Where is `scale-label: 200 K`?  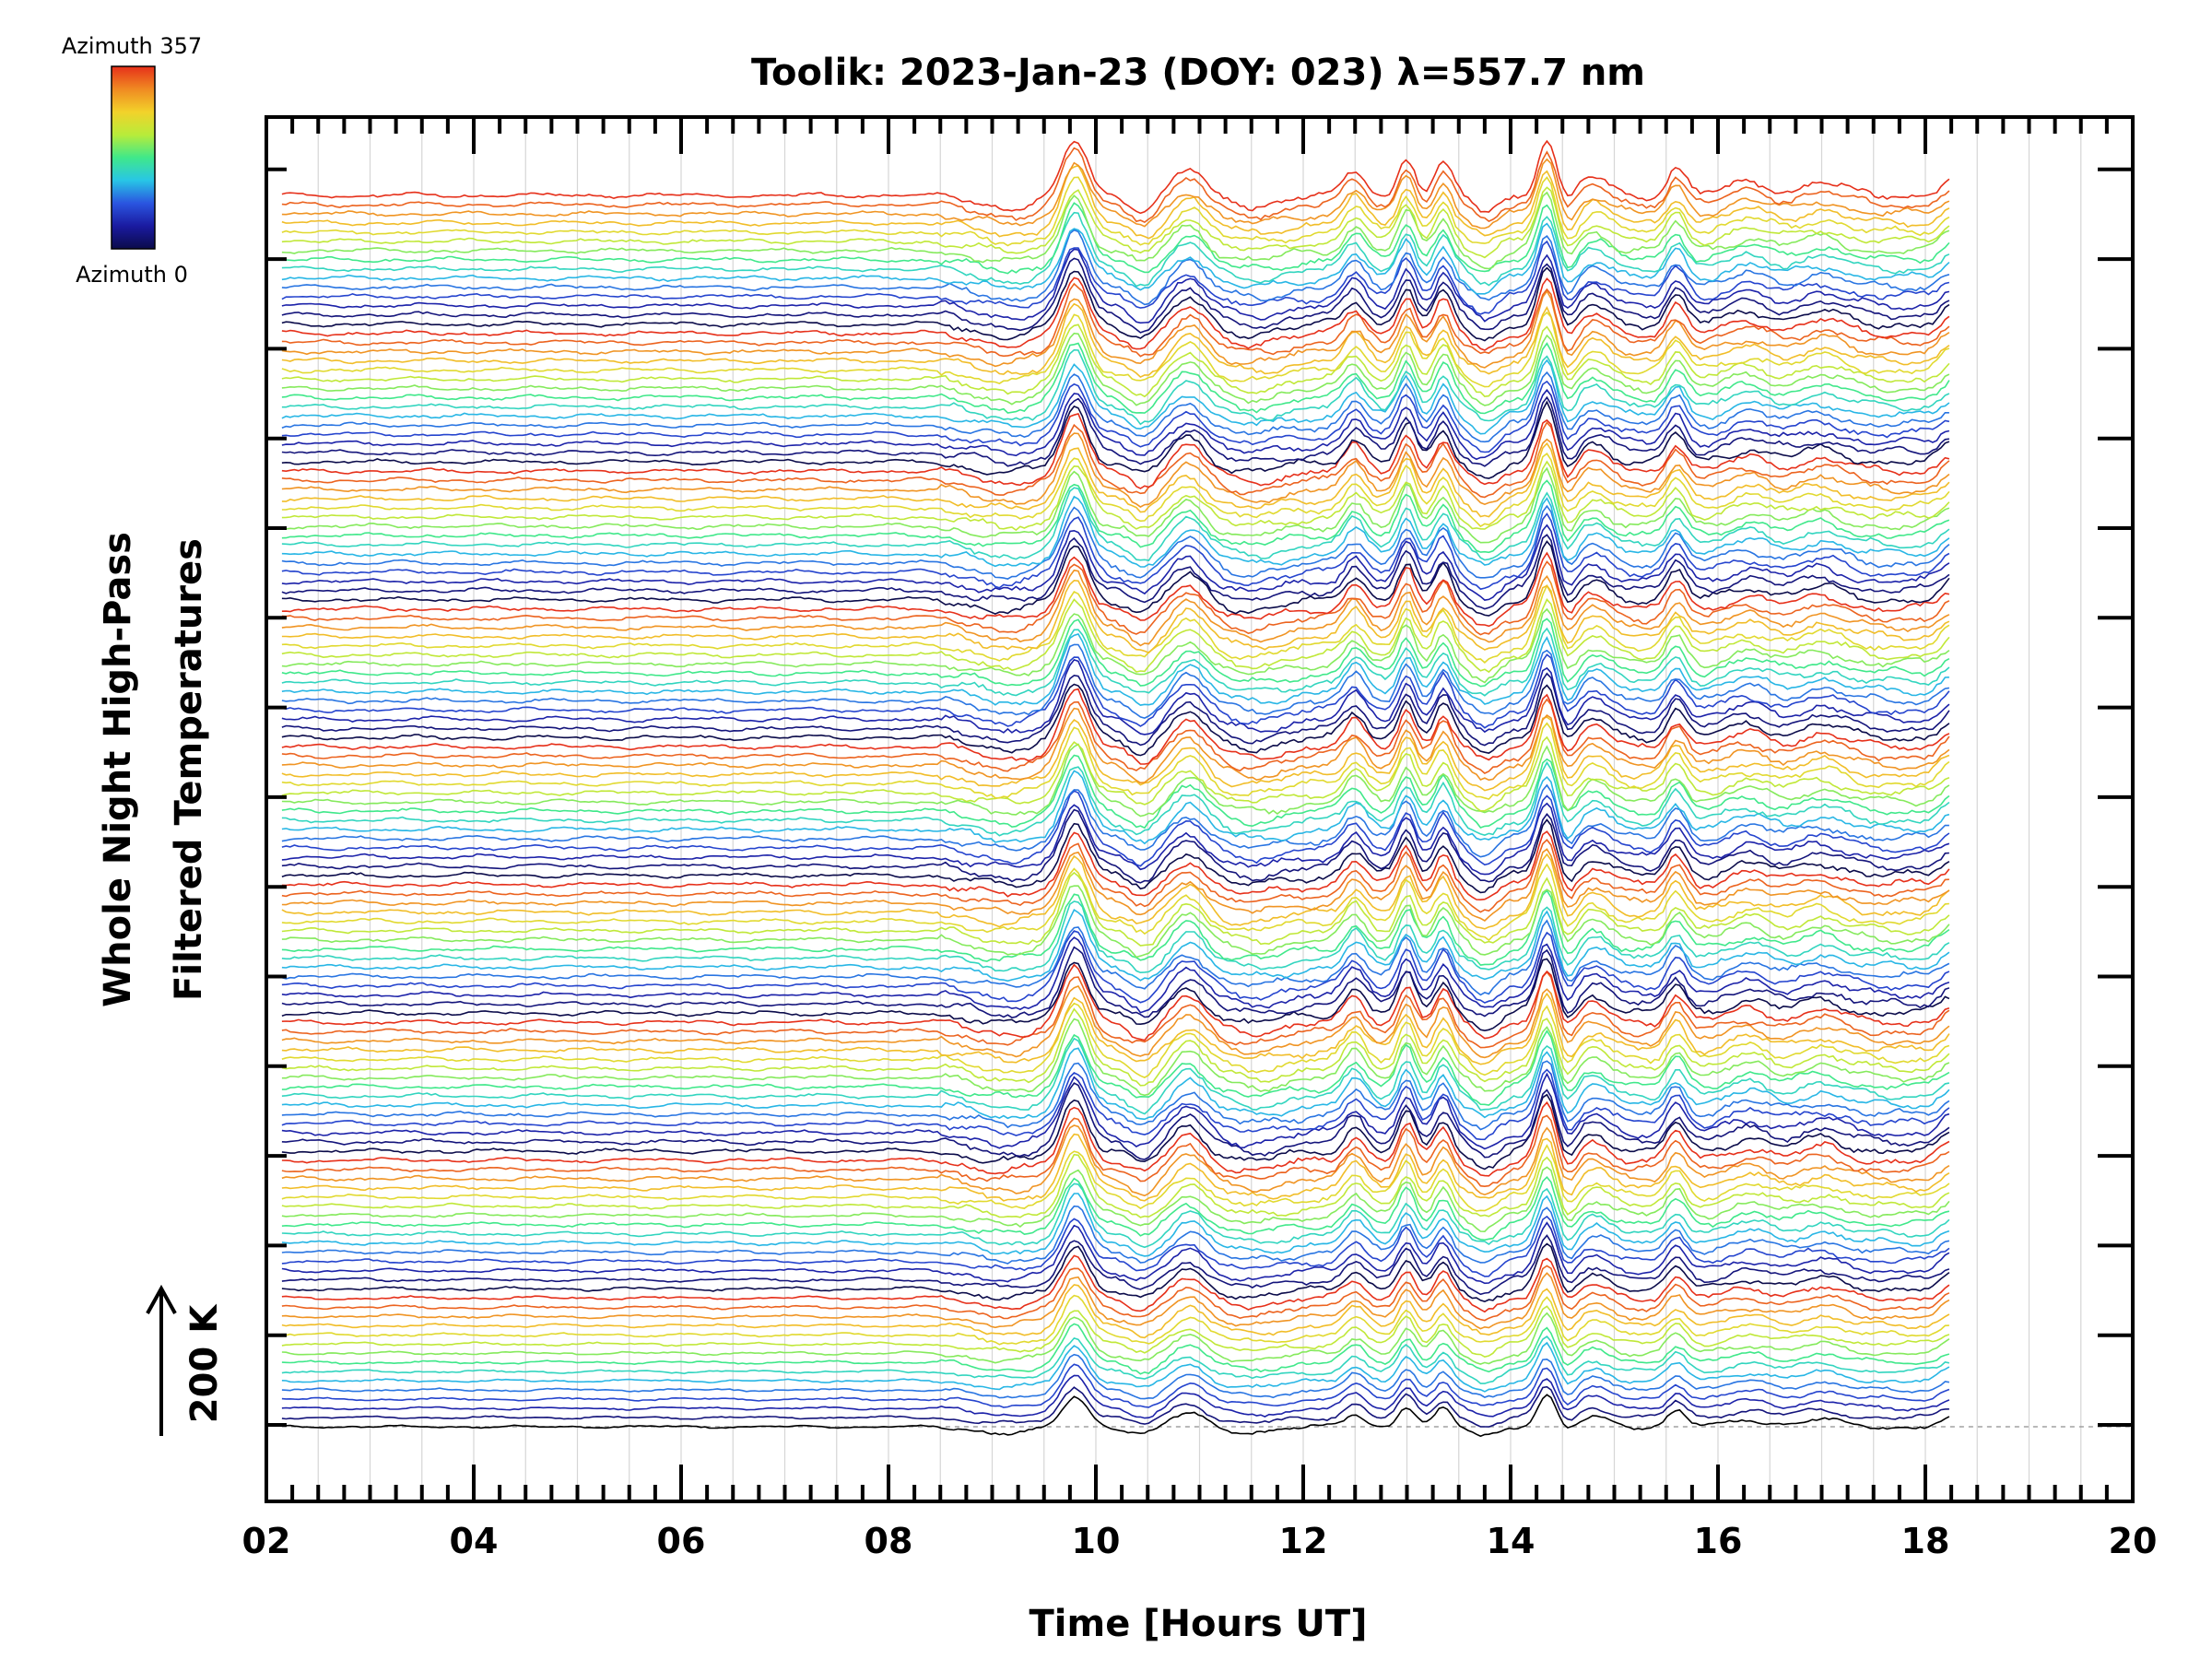 scale-label: 200 K is located at coordinates (204, 1363).